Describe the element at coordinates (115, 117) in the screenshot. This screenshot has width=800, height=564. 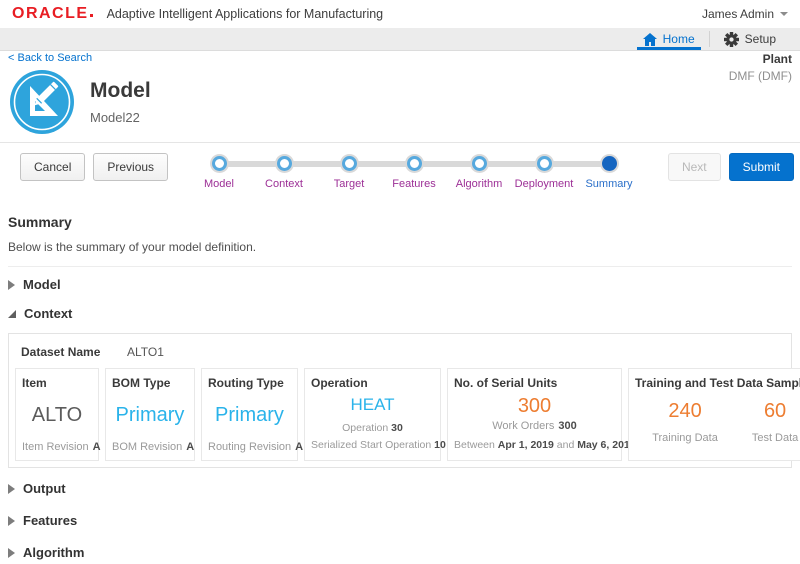
I see `page-subtitle: Model22` at that location.